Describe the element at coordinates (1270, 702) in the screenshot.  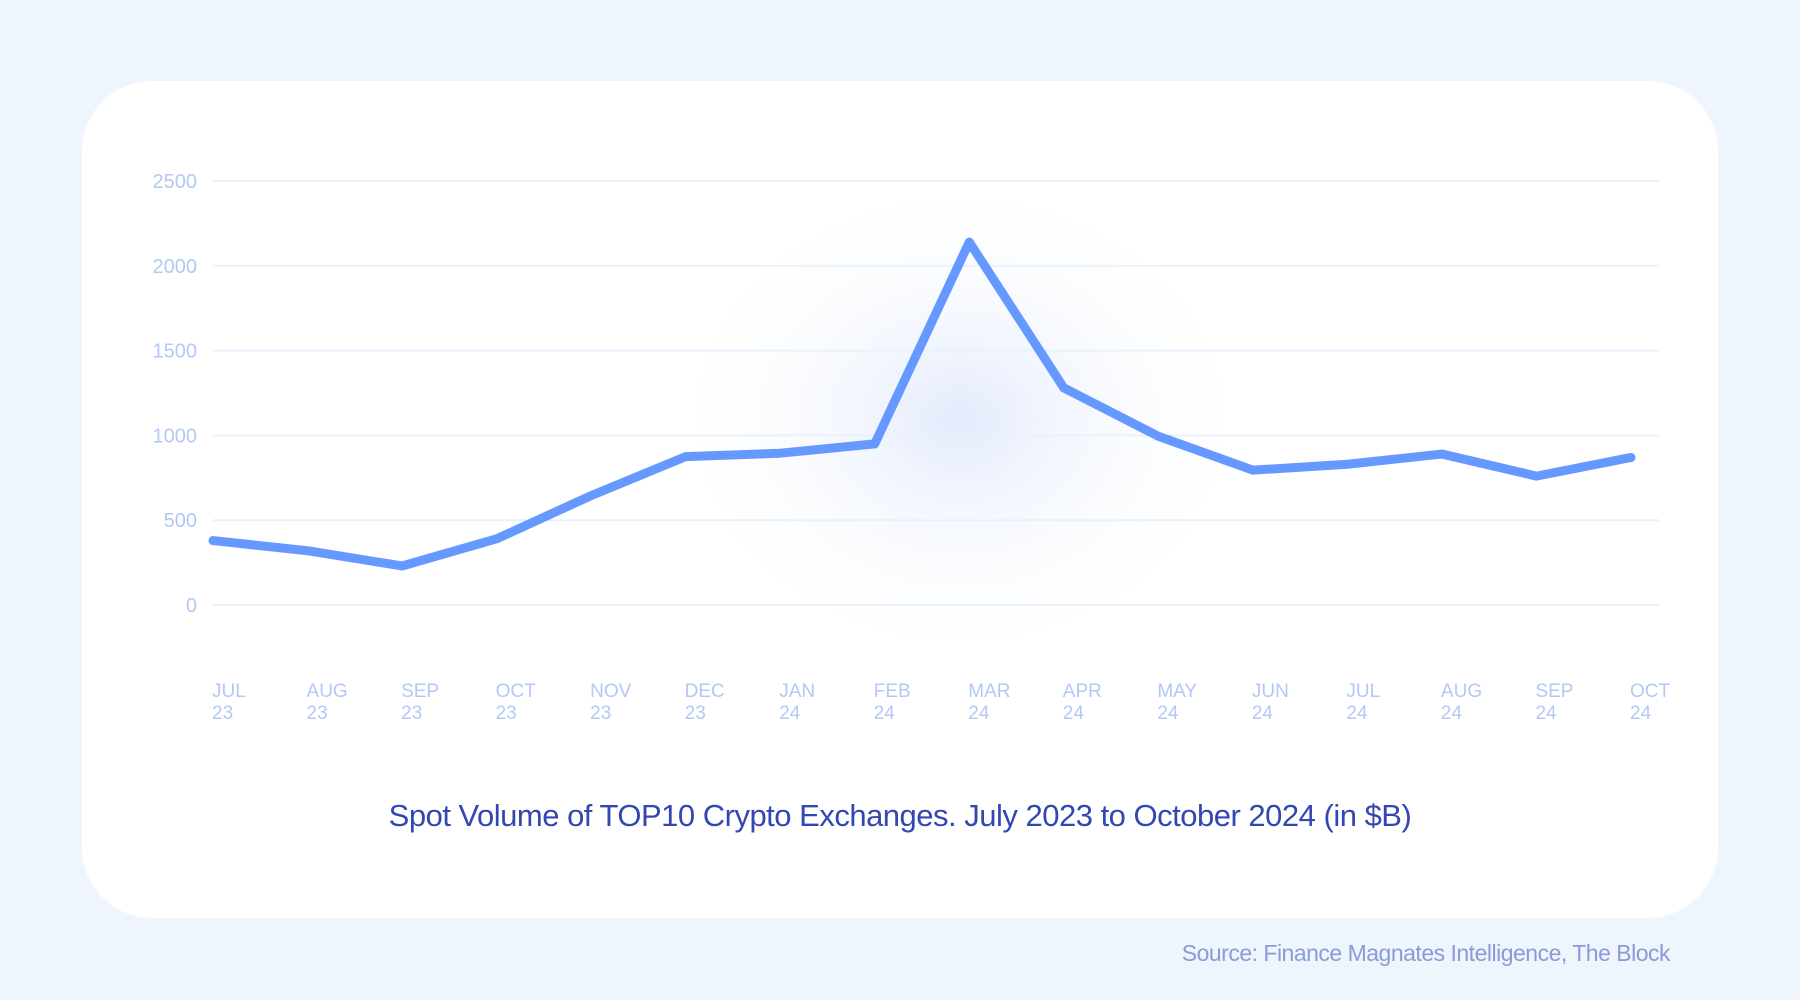
I see `x-tick-label: JUN 24` at that location.